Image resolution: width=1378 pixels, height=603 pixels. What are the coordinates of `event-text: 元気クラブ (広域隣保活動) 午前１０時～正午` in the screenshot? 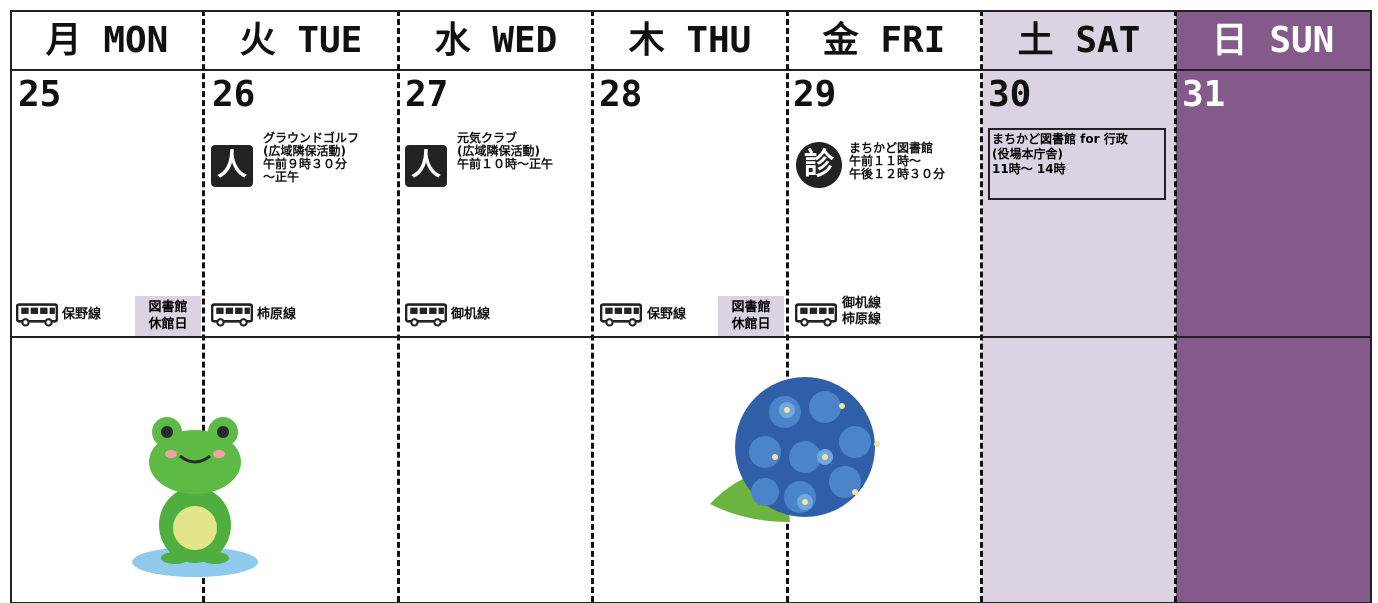 It's located at (505, 151).